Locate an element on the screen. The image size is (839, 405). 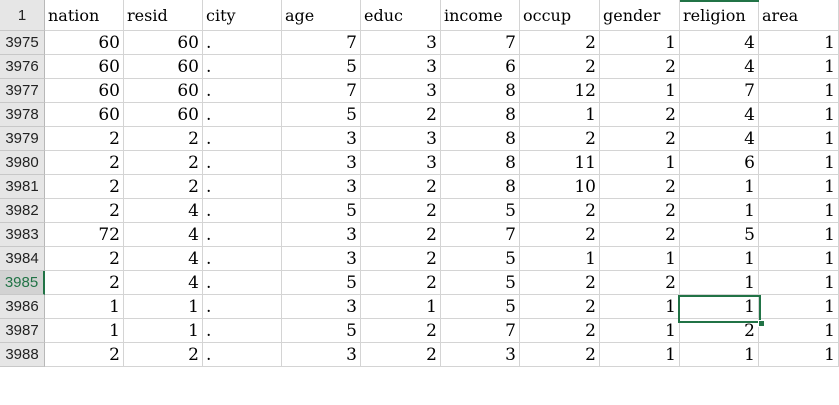
header-cell-area: area is located at coordinates (799, 15).